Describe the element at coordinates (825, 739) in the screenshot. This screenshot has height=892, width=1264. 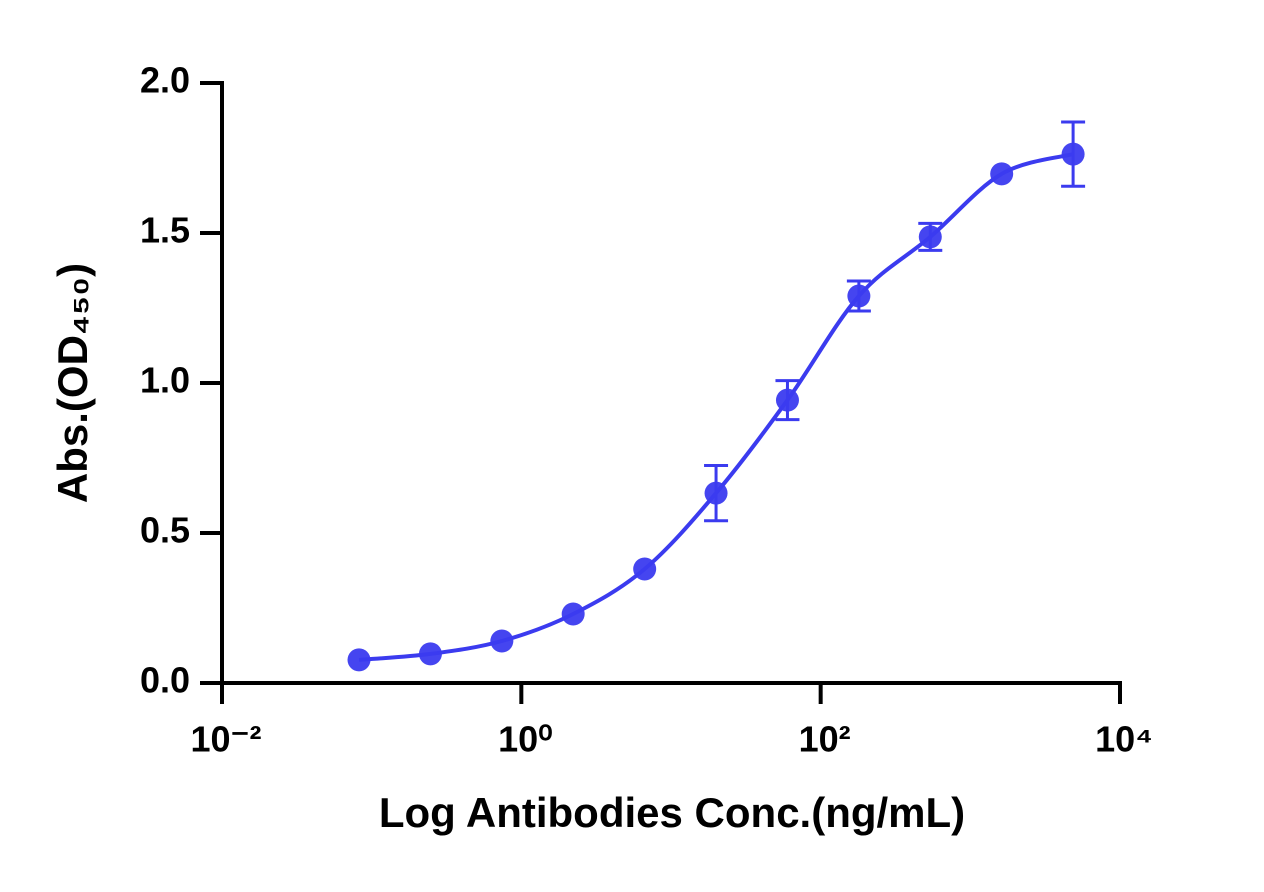
I see `x-tick-label: 10²` at that location.